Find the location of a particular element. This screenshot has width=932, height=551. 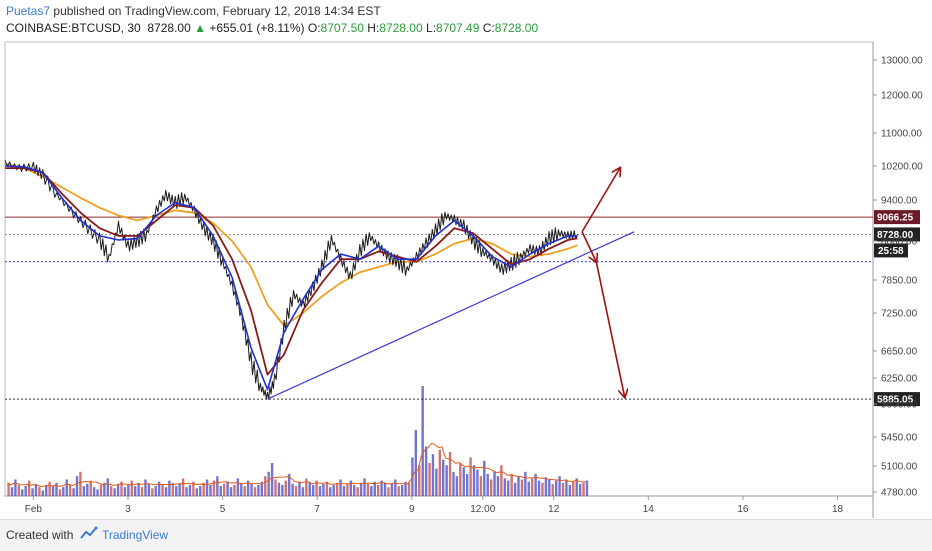

y-tick-label: 4780.00 is located at coordinates (899, 493).